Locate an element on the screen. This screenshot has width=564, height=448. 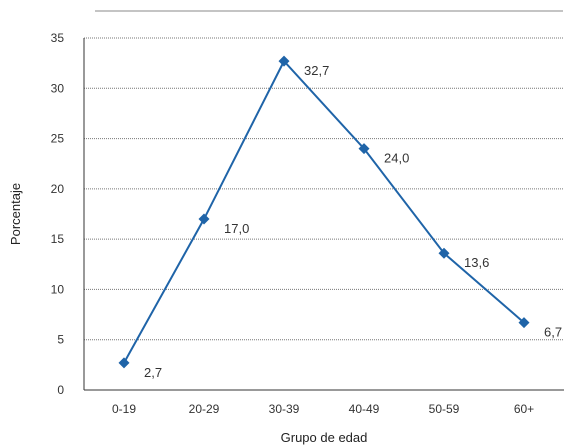
x-tick-label: 40-49 is located at coordinates (364, 409).